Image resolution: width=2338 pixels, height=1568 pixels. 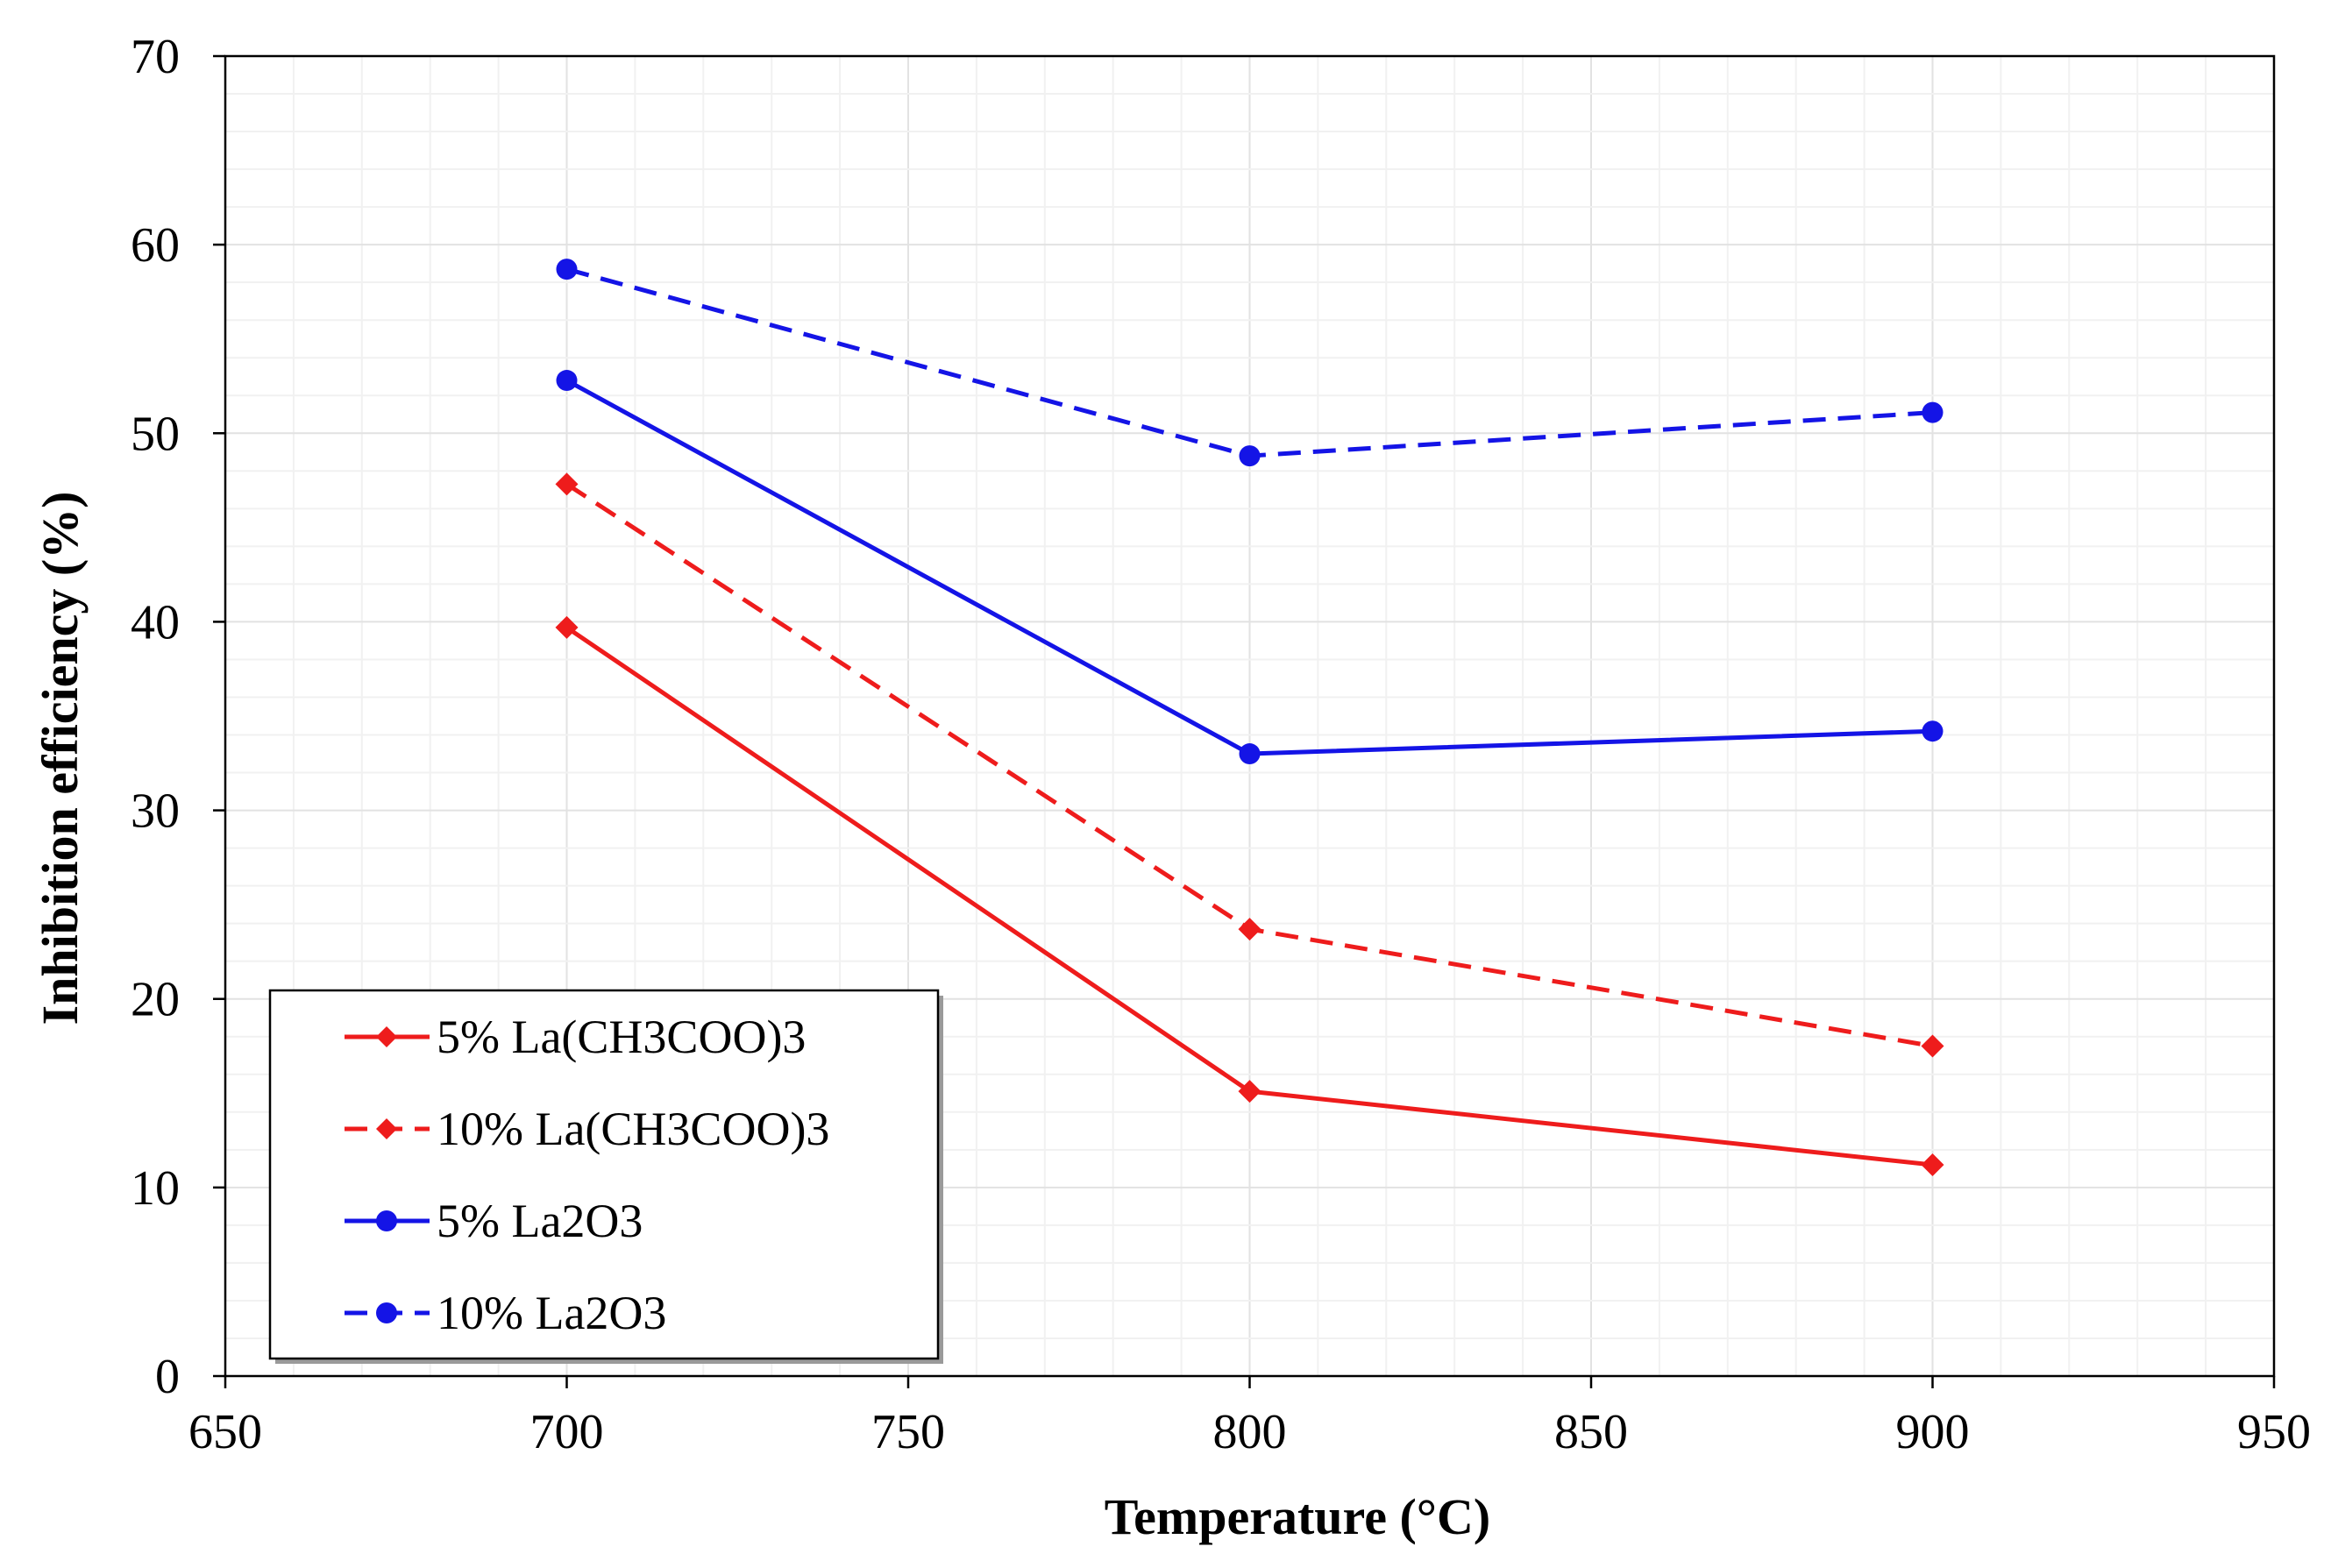 What do you see at coordinates (540, 1221) in the screenshot?
I see `legend-label-5-la2o3: 5% La2O3` at bounding box center [540, 1221].